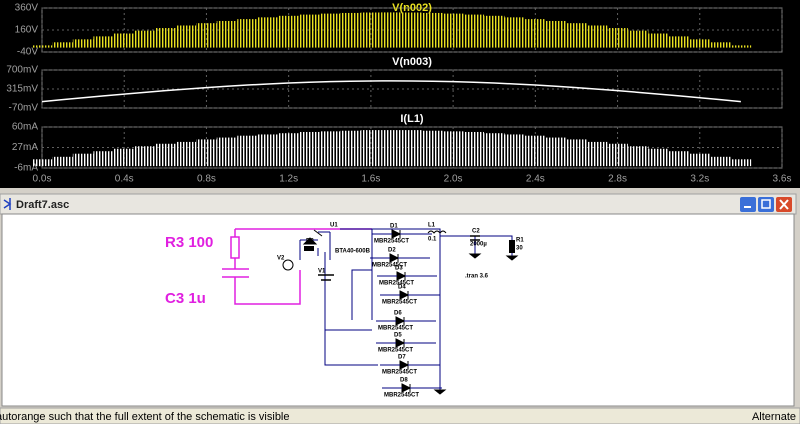  Describe the element at coordinates (281, 259) in the screenshot. I see `v2-label: V2` at that location.